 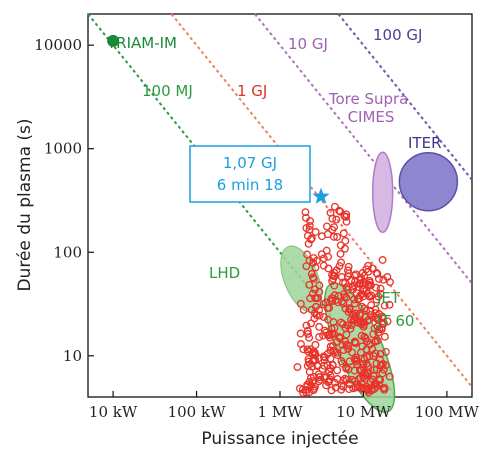 What do you see at coordinates (395, 309) in the screenshot?
I see `label-jet-jt60: JET JT 60` at bounding box center [395, 309].